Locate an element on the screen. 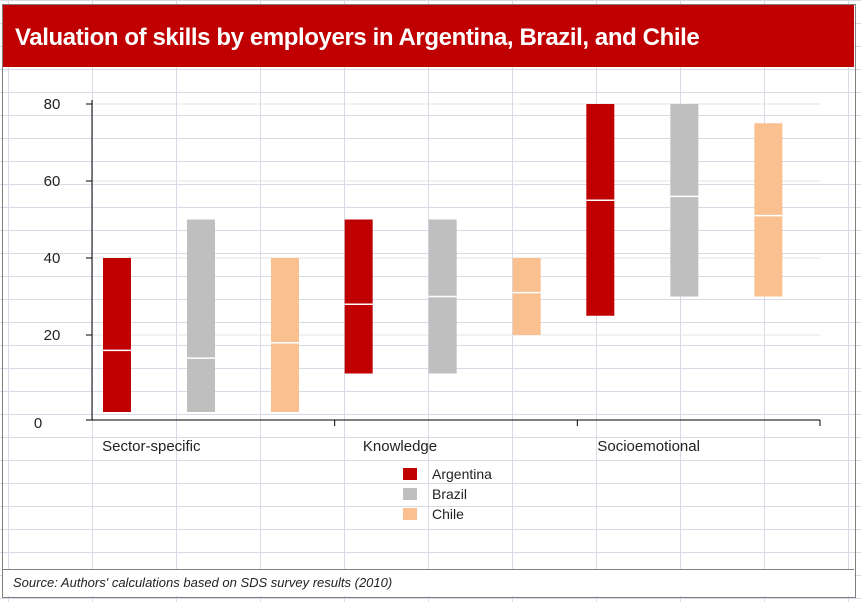 Image resolution: width=861 pixels, height=602 pixels. y-tick-label: 80 is located at coordinates (52, 104).